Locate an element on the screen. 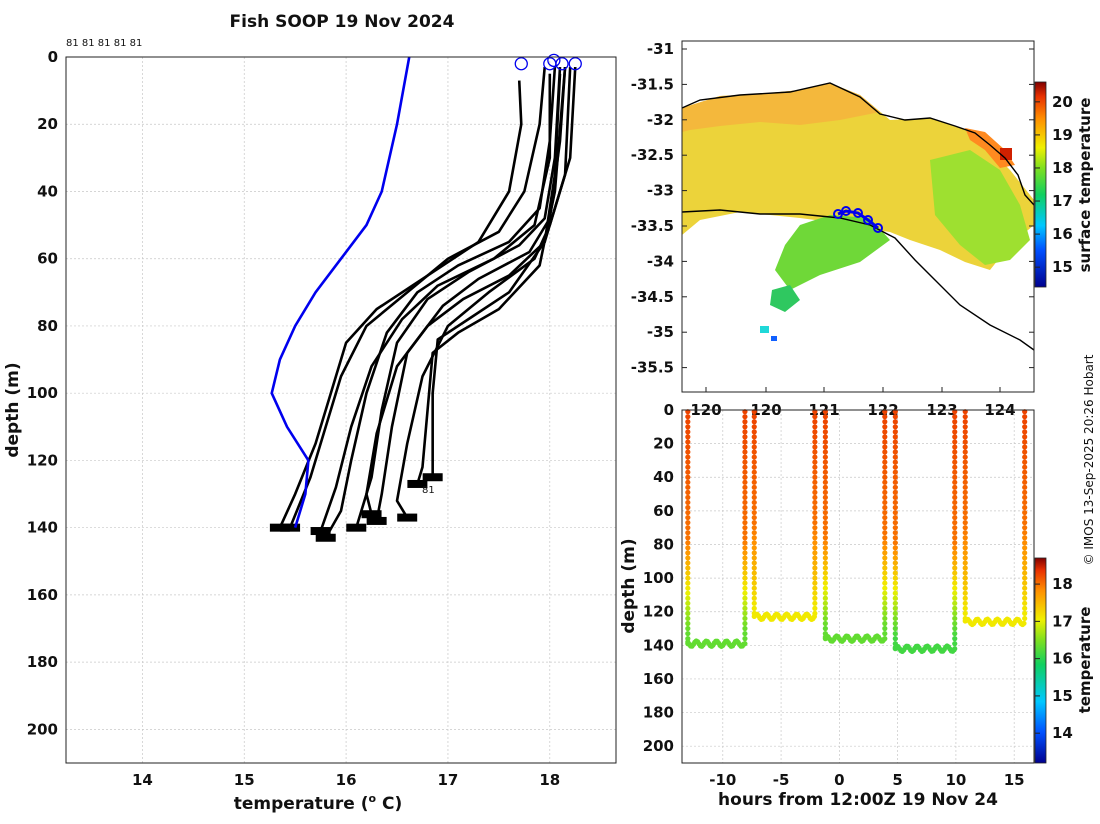 The height and width of the screenshot is (824, 1100). map-field is located at coordinates (858, 216).